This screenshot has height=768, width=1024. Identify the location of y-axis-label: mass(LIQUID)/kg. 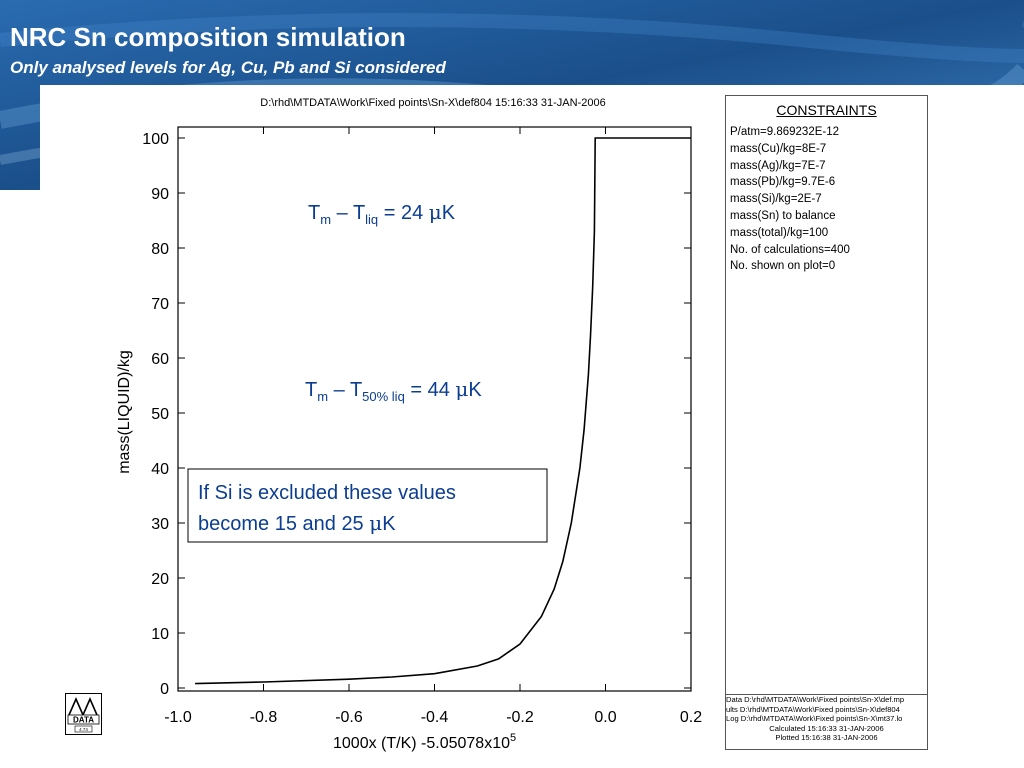
(124, 412).